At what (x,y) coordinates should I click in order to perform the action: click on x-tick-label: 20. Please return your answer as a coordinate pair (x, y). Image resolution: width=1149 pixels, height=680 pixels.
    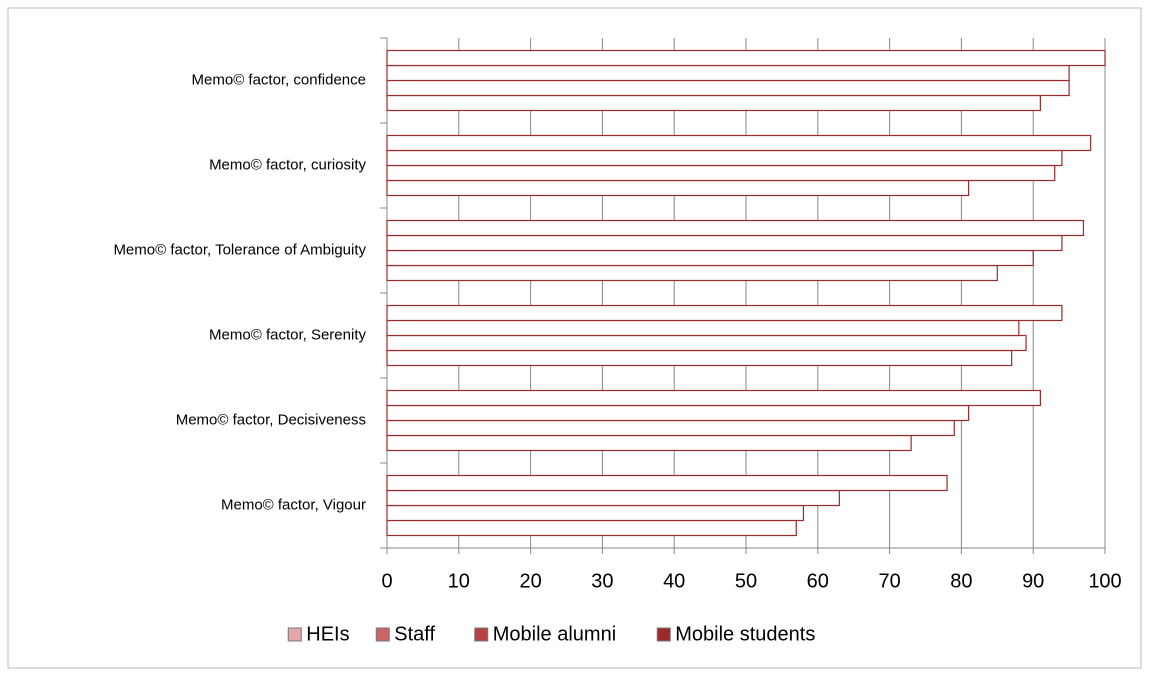
    Looking at the image, I should click on (530, 581).